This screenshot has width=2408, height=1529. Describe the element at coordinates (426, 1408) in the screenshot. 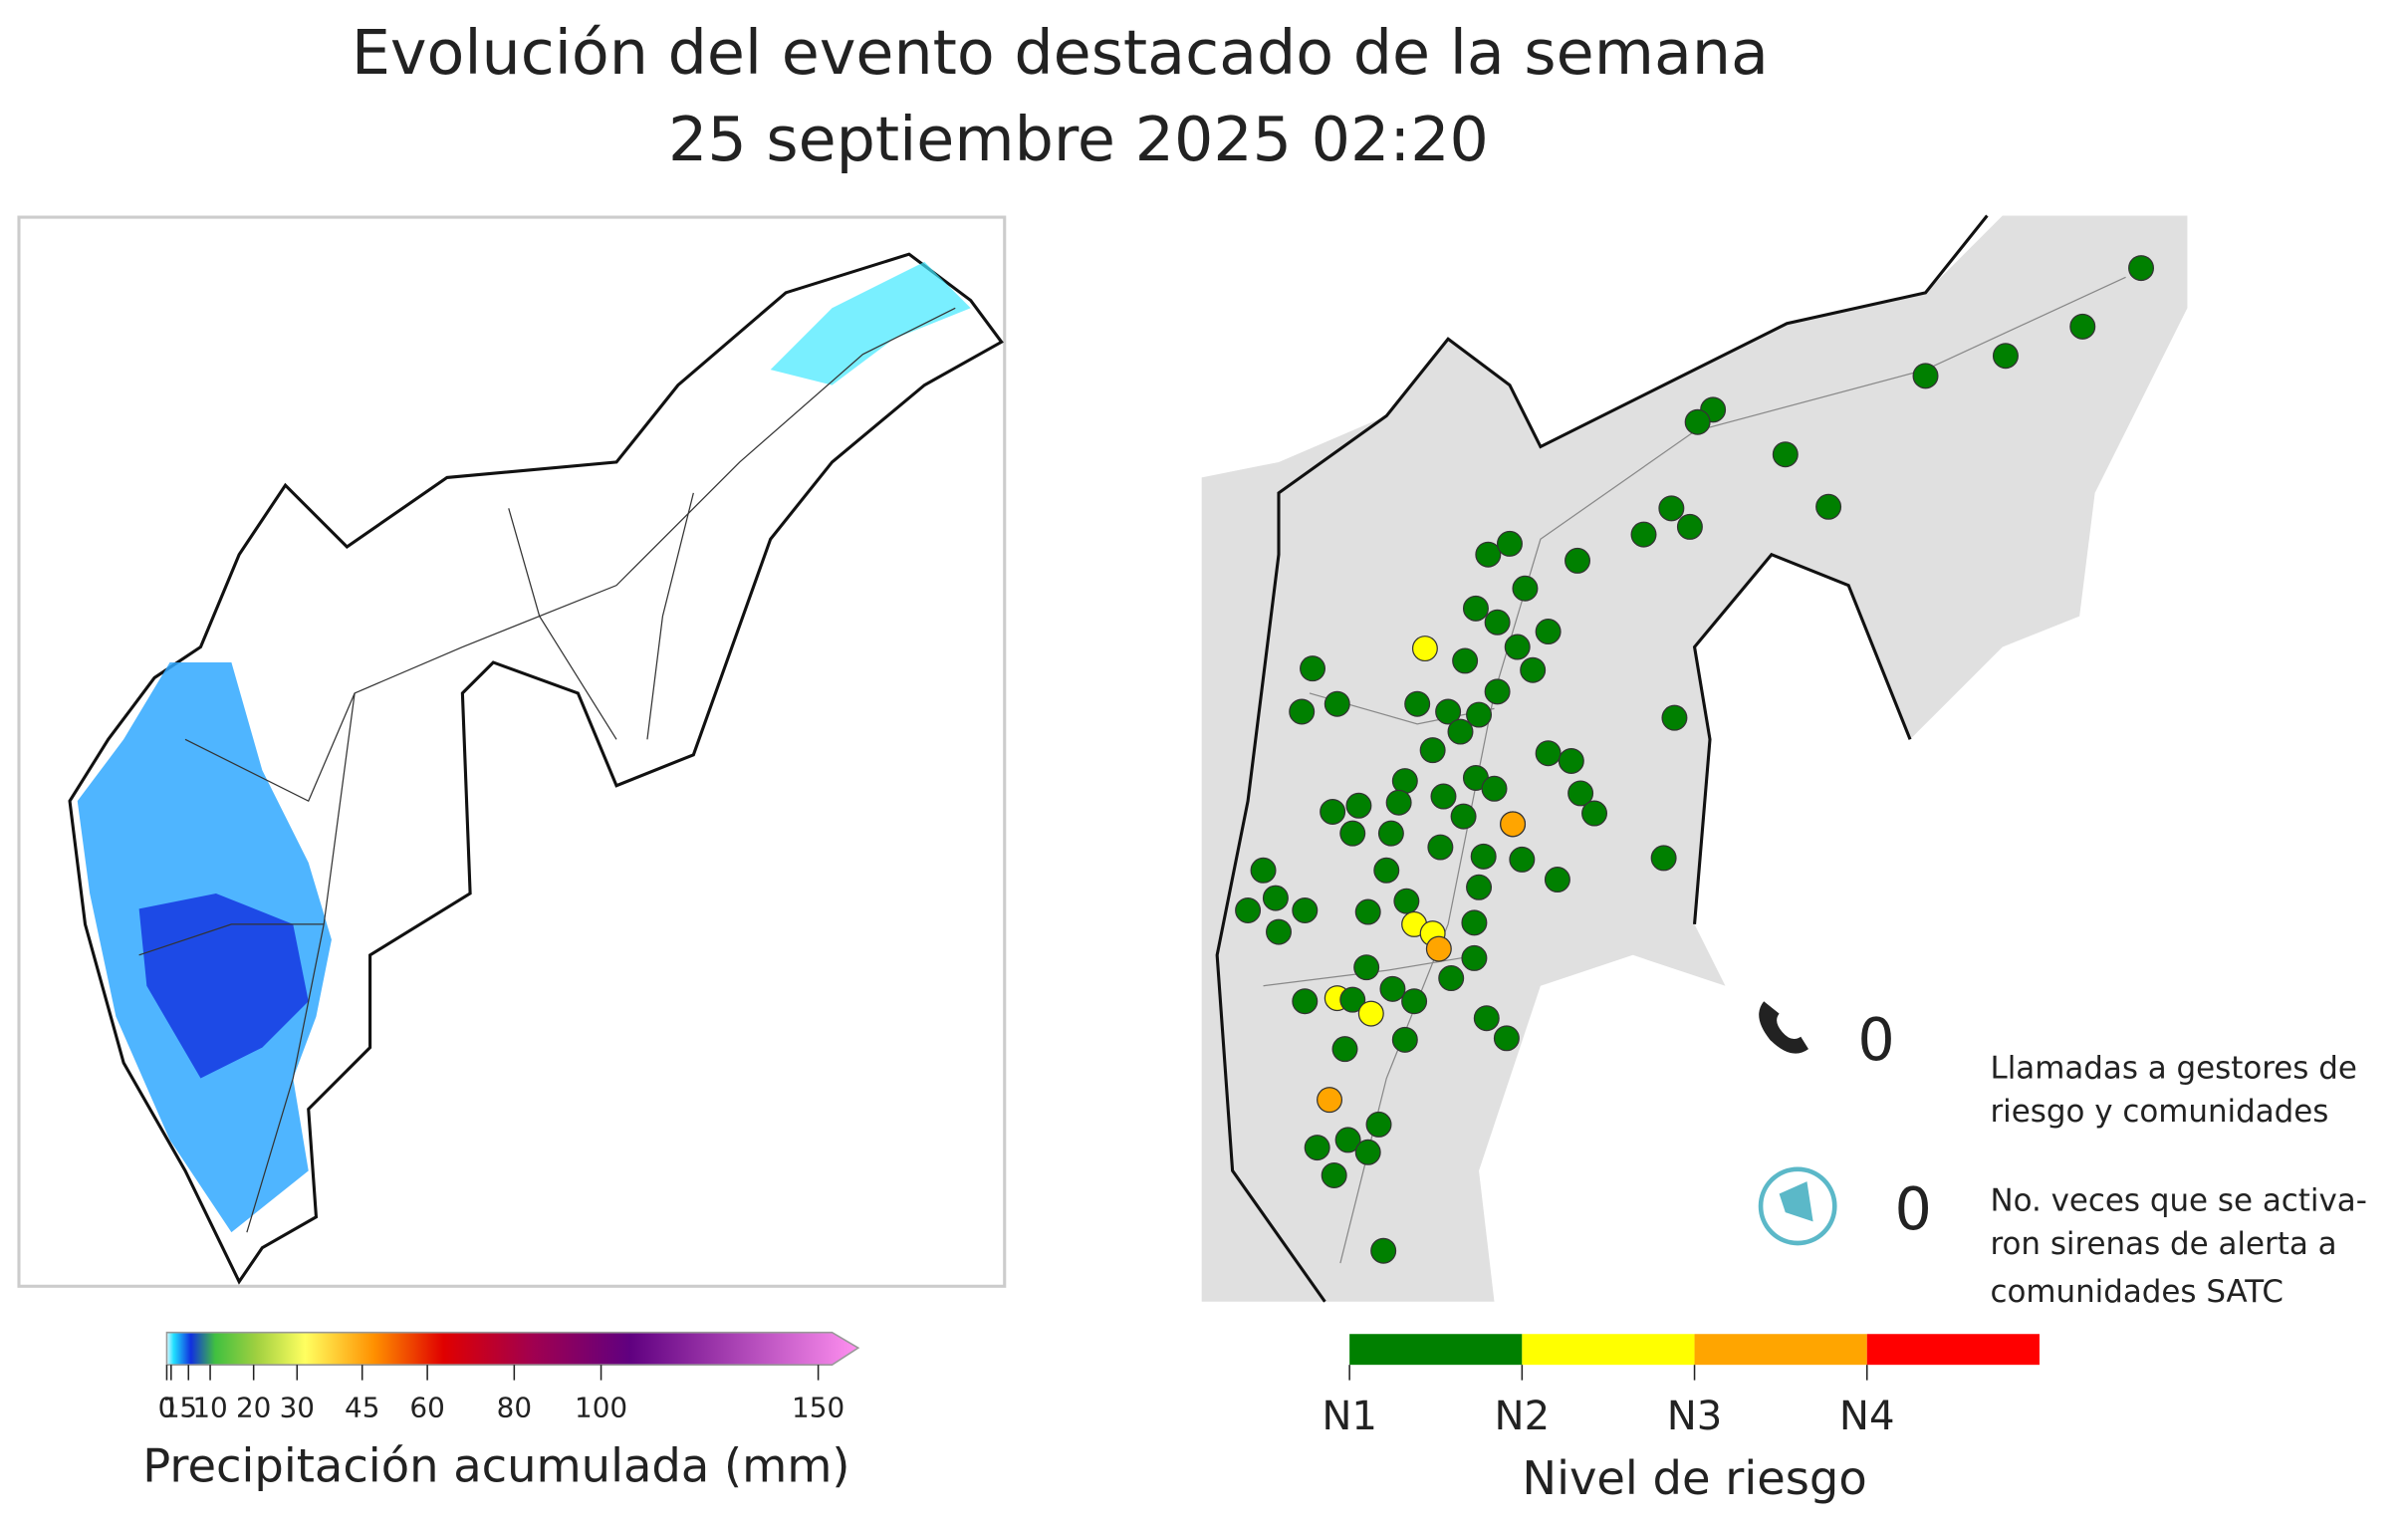

I see `tick-label: 60` at that location.